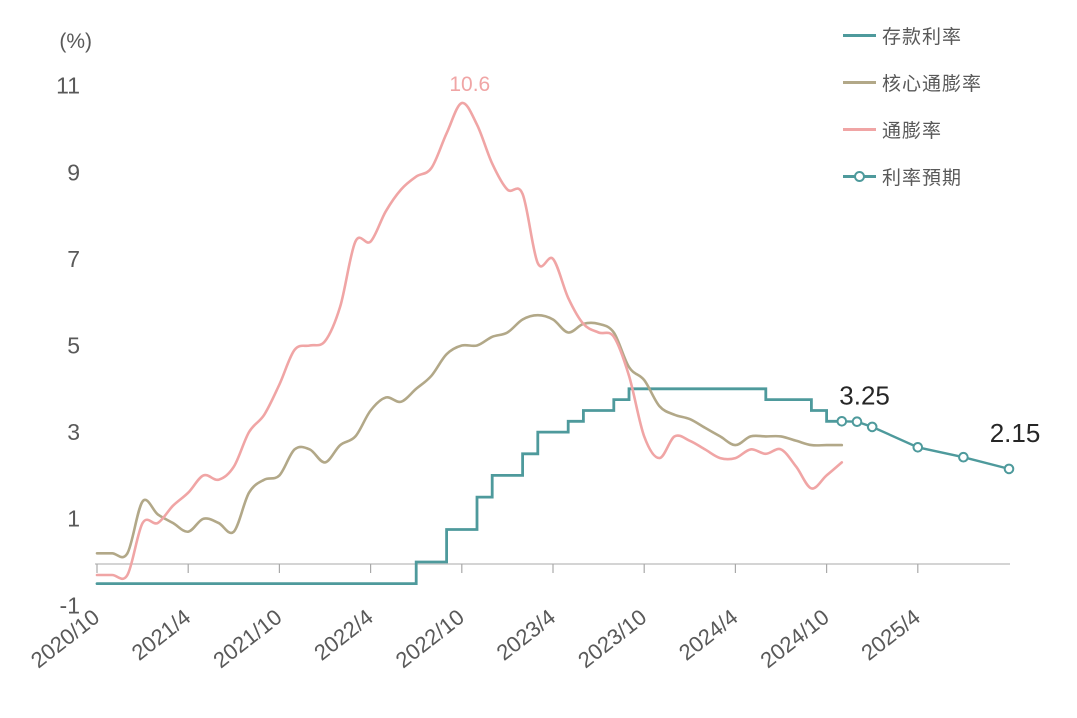 This screenshot has width=1077, height=718. Describe the element at coordinates (859, 176) in the screenshot. I see `rate-expectations-line-marker-icon` at that location.